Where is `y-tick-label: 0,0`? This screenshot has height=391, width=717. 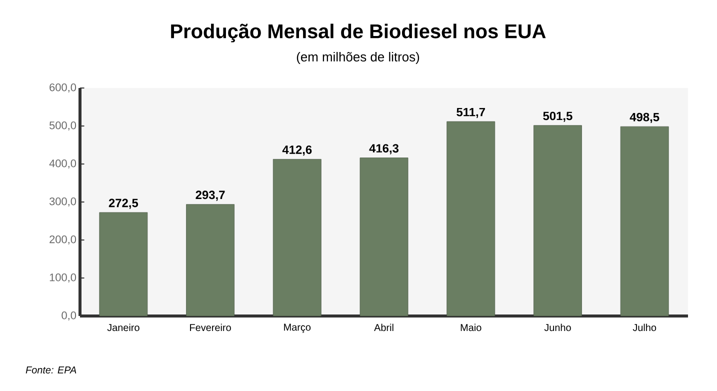 y-tick-label: 0,0 is located at coordinates (69, 316).